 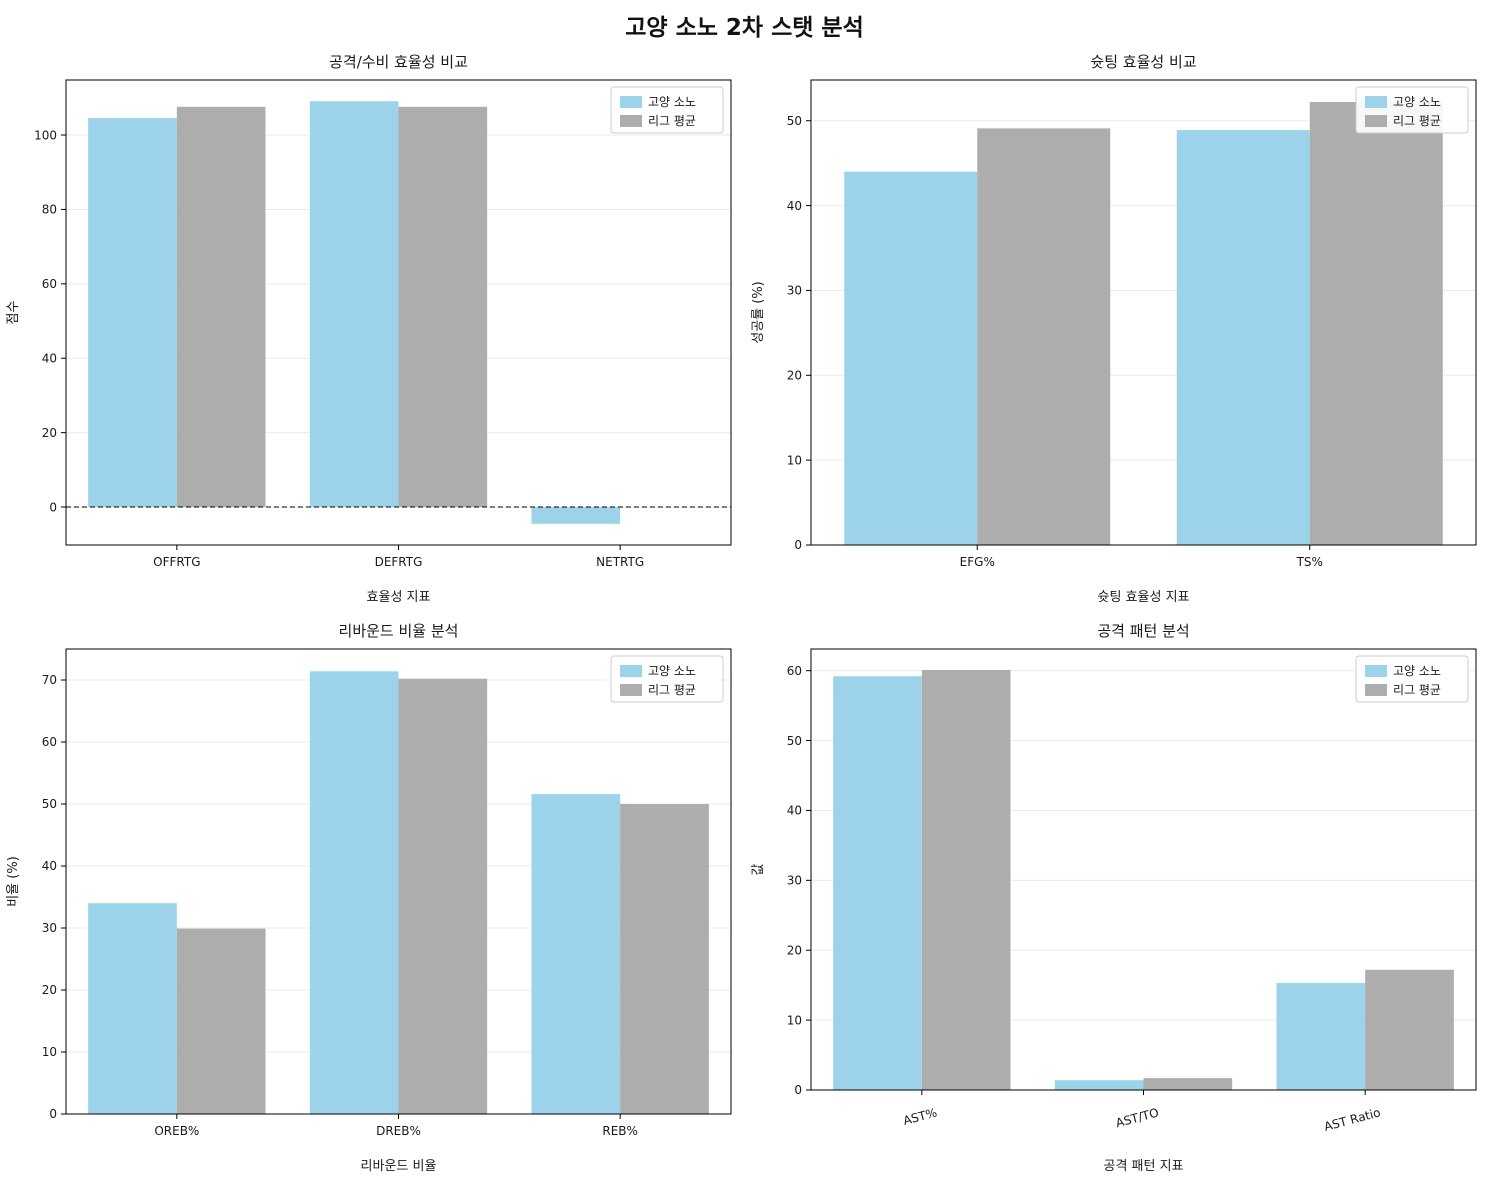 What do you see at coordinates (758, 312) in the screenshot?
I see `y-axis-label: 성공률 (%)` at bounding box center [758, 312].